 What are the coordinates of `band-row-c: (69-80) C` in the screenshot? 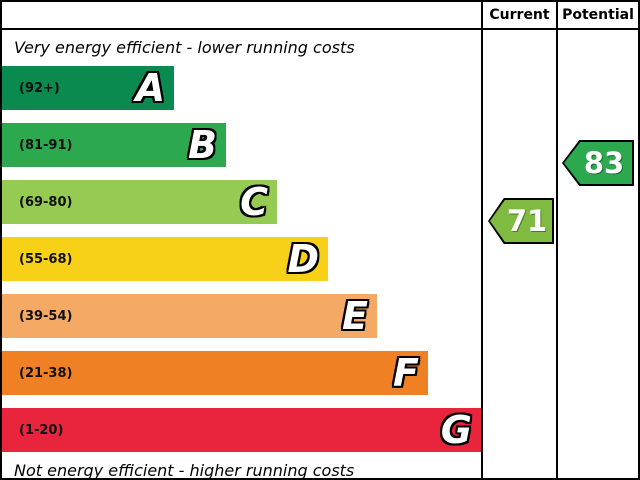 It's located at (139, 202).